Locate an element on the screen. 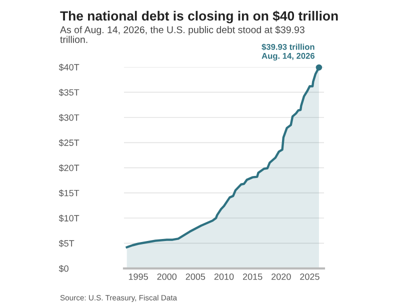  x-tick-label: 2000 is located at coordinates (167, 277).